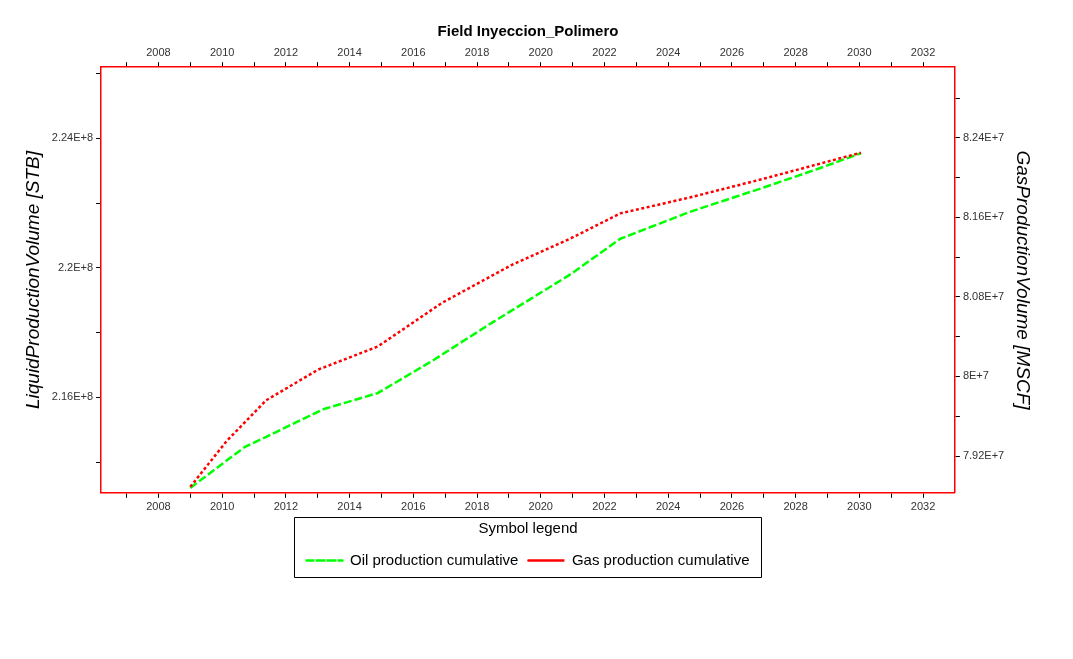 This screenshot has width=1073, height=659. What do you see at coordinates (983, 216) in the screenshot?
I see `y2-tick-label: 8.16E+7` at bounding box center [983, 216].